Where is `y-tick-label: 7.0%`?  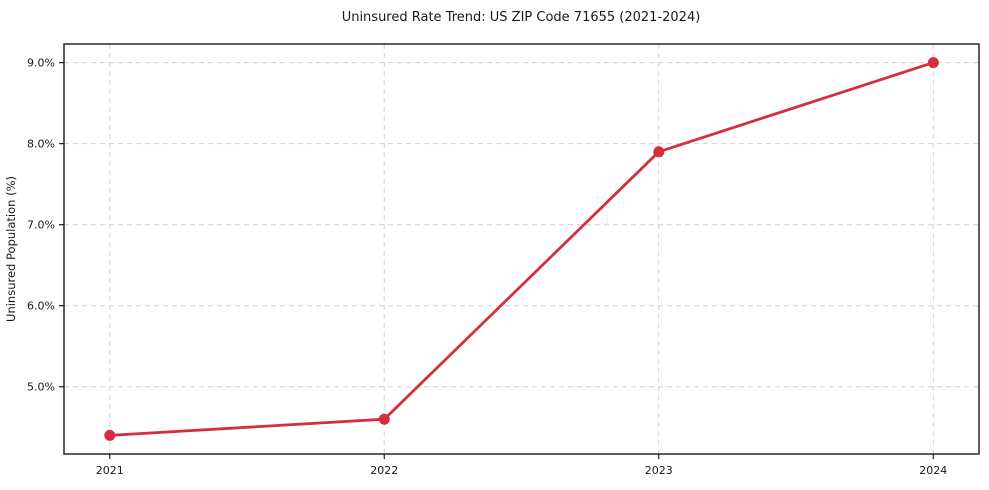
y-tick-label: 7.0% is located at coordinates (41, 225).